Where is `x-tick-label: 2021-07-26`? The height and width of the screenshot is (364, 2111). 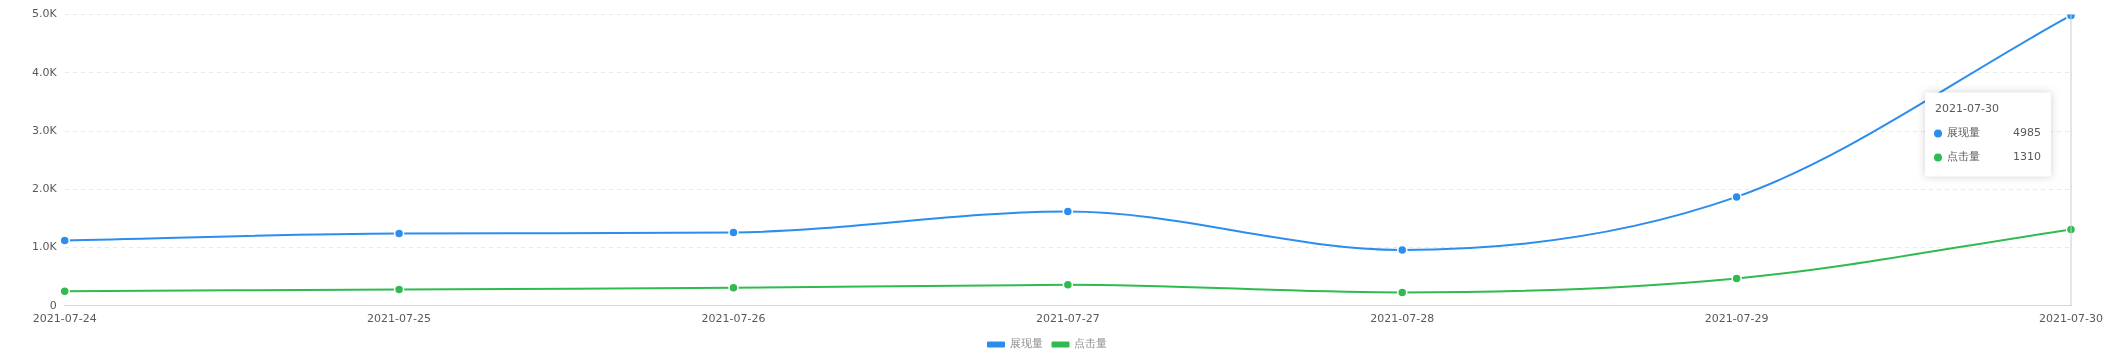
x-tick-label: 2021-07-26 is located at coordinates (733, 319).